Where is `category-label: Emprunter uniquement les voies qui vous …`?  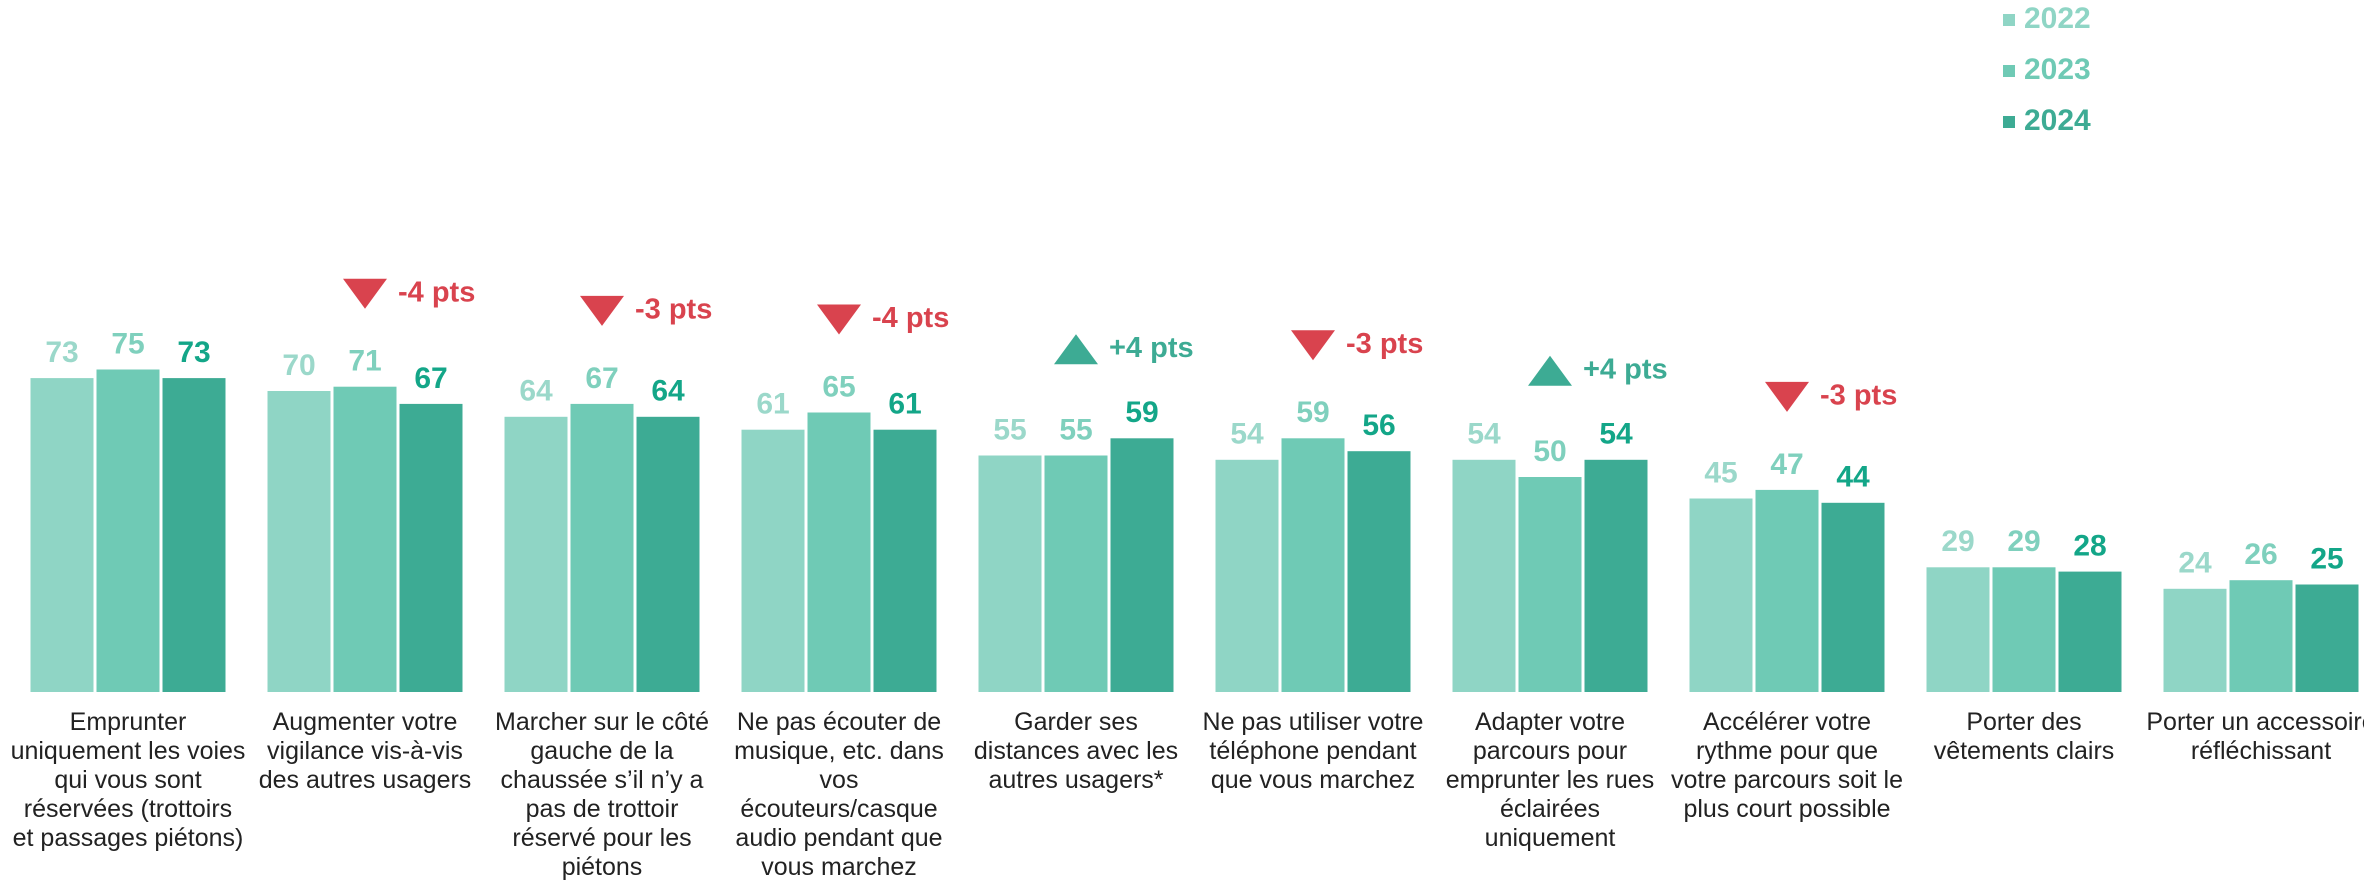 category-label: Emprunter uniquement les voies qui vous … is located at coordinates (128, 780).